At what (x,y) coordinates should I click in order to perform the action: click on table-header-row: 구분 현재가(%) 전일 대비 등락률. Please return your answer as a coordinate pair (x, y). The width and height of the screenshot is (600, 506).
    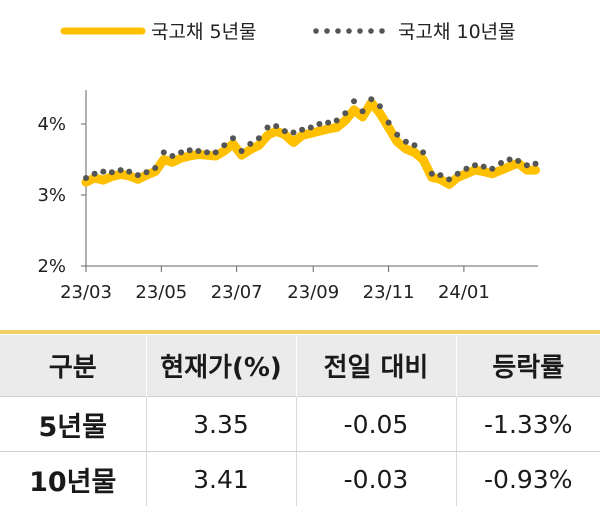
    Looking at the image, I should click on (300, 366).